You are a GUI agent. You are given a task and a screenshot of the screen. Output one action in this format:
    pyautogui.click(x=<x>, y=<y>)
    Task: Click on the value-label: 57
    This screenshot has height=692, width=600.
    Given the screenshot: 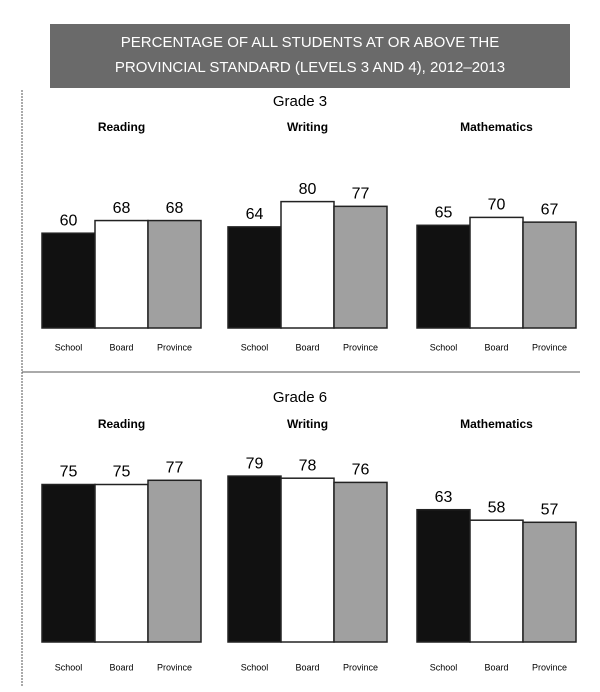 What is the action you would take?
    pyautogui.click(x=550, y=510)
    